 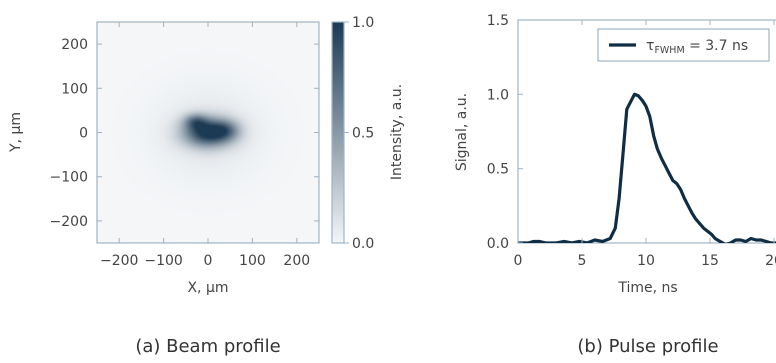 What do you see at coordinates (69, 178) in the screenshot?
I see `heatmap-y-tick-label: −100` at bounding box center [69, 178].